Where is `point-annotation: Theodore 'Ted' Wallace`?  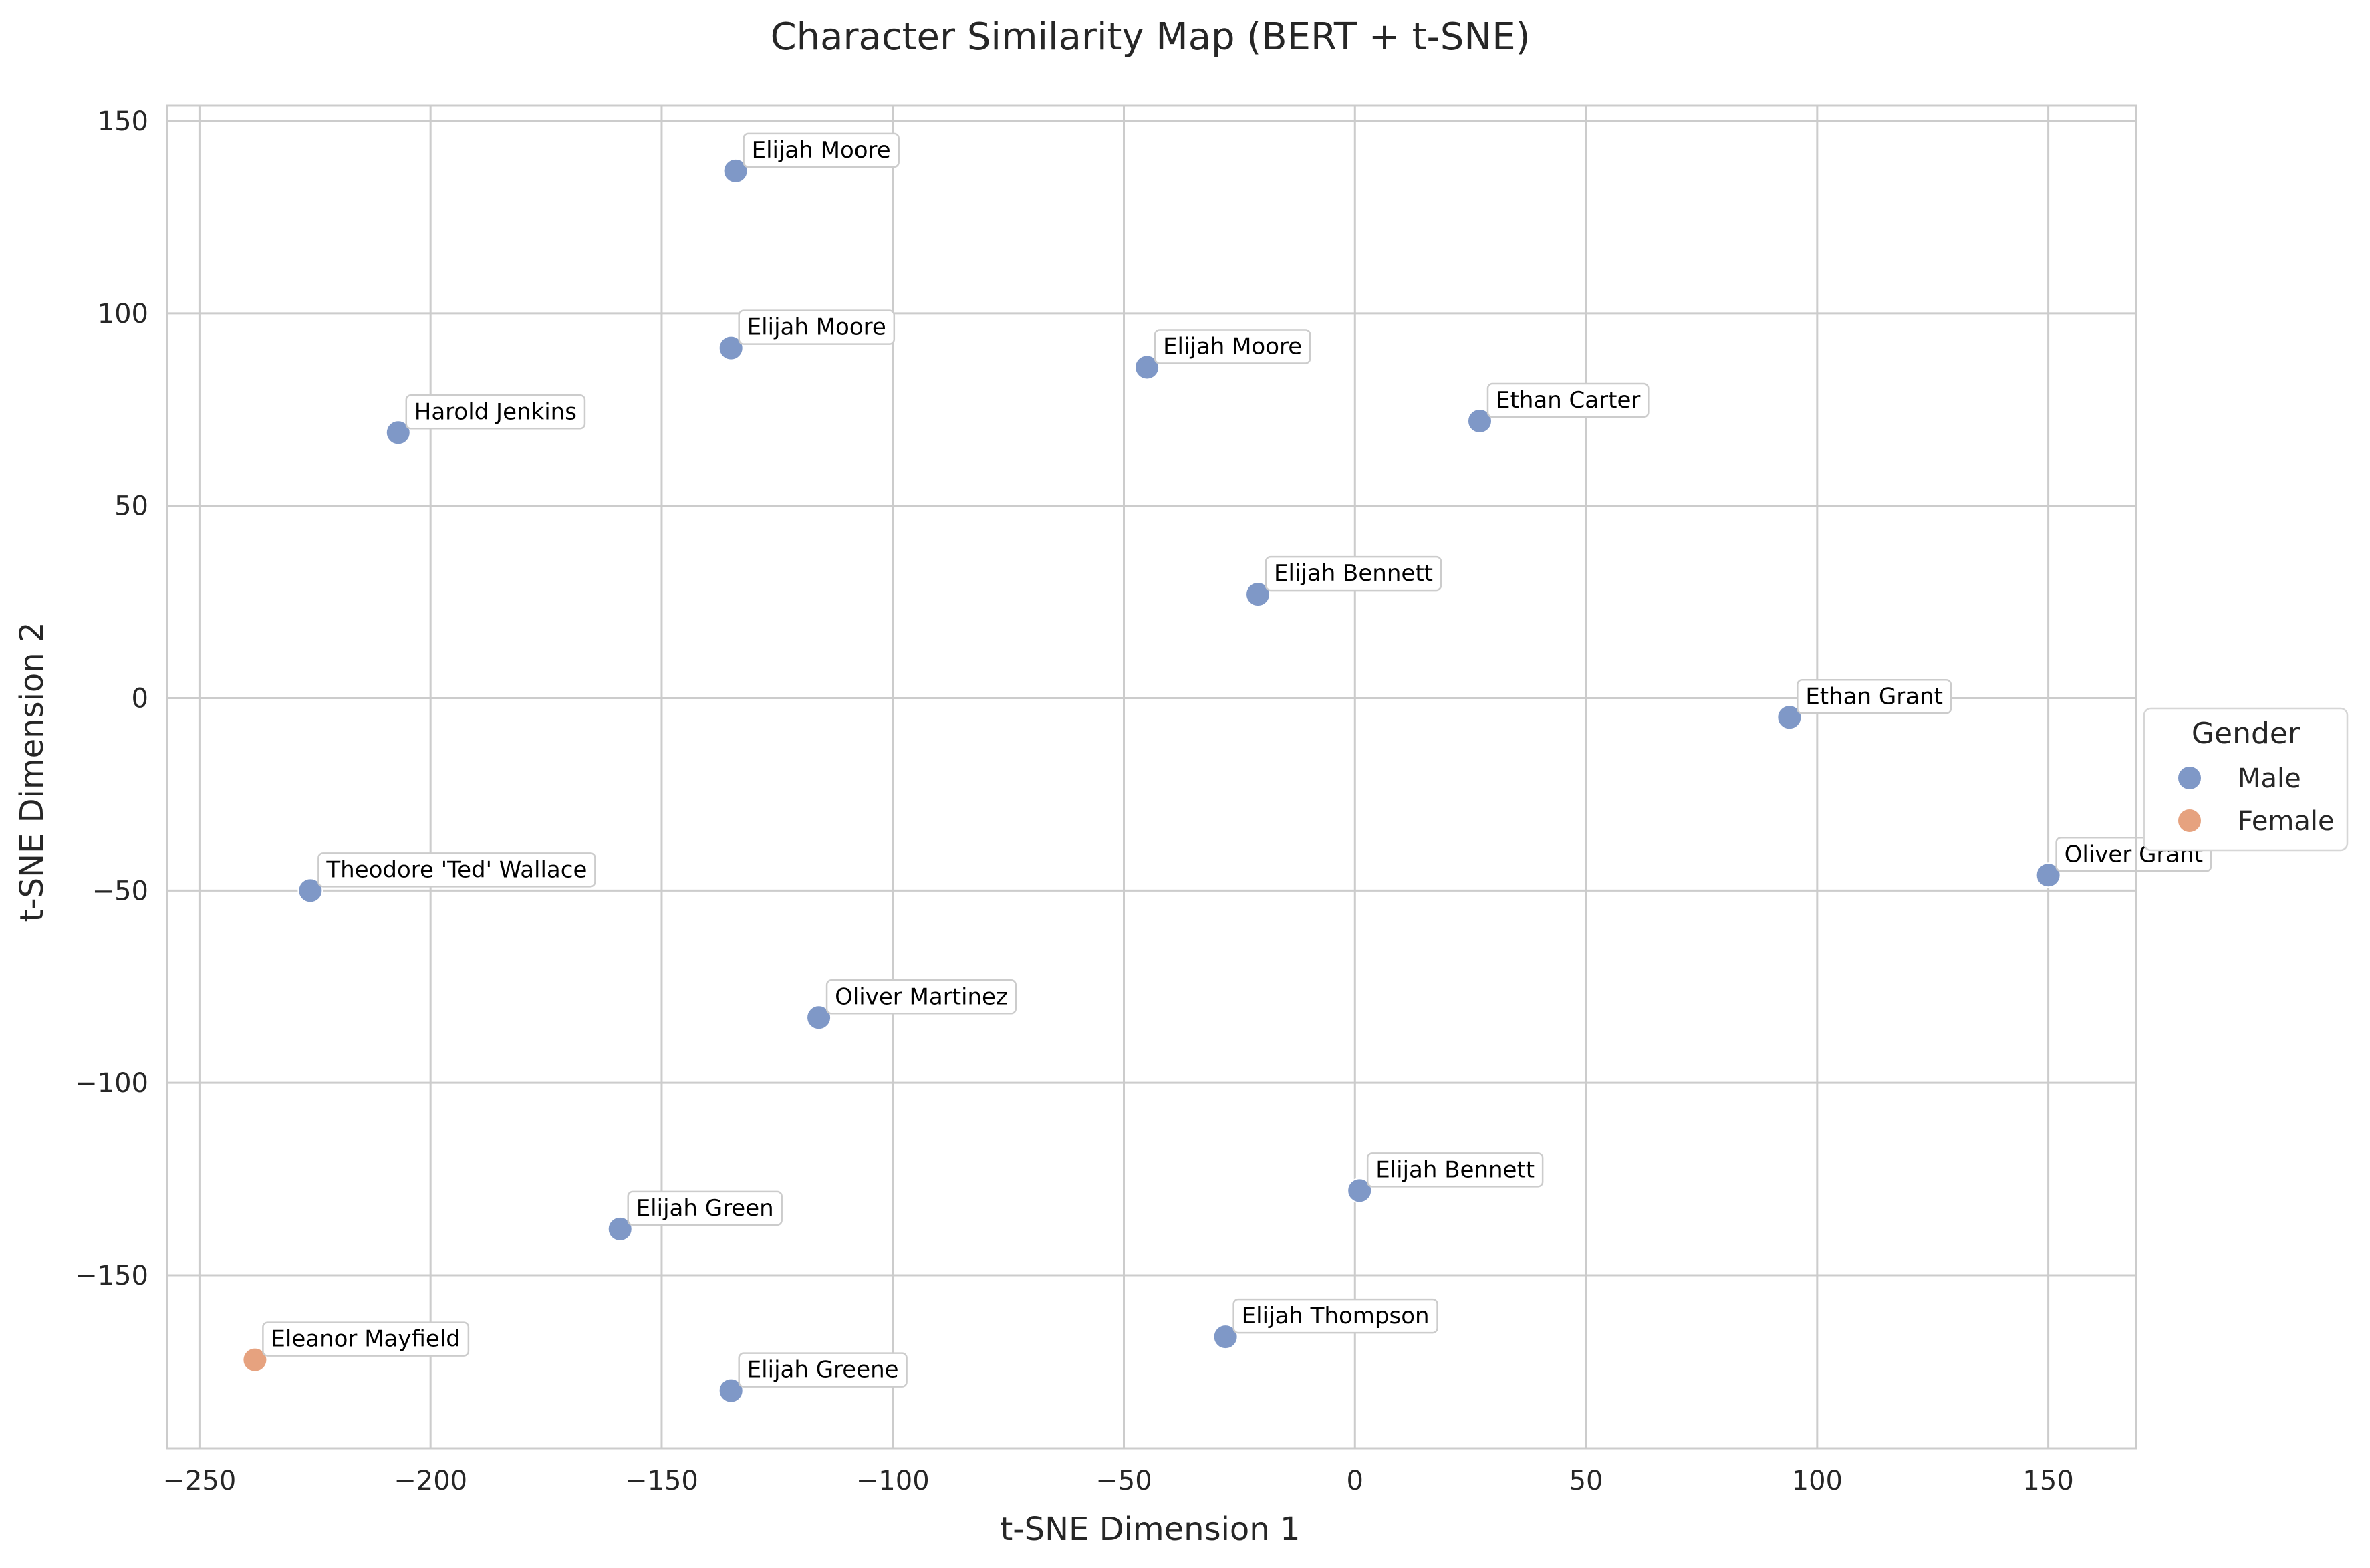
point-annotation: Theodore 'Ted' Wallace is located at coordinates (457, 870).